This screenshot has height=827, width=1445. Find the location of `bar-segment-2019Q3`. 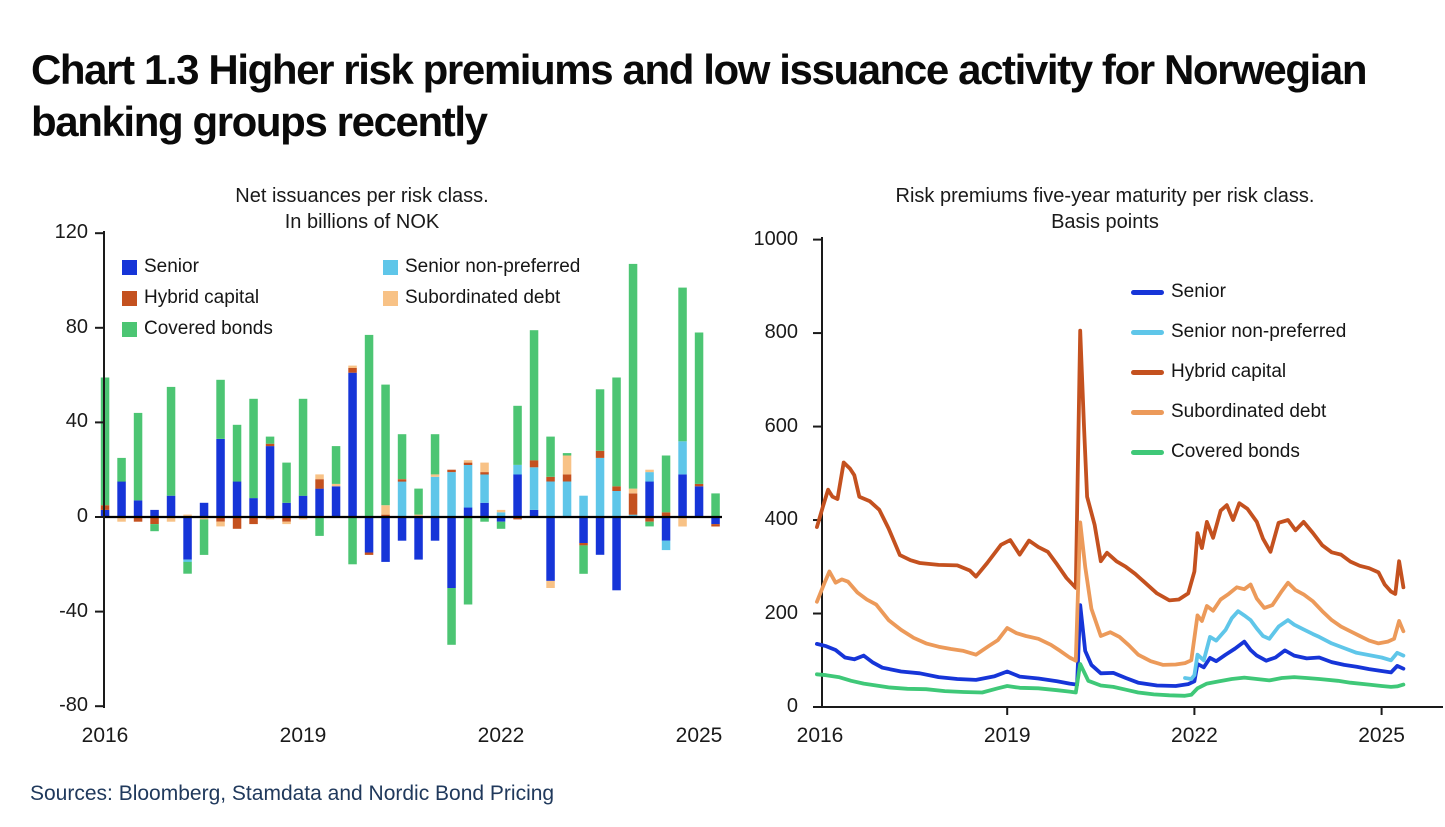

bar-segment-2019Q3 is located at coordinates (336, 465).